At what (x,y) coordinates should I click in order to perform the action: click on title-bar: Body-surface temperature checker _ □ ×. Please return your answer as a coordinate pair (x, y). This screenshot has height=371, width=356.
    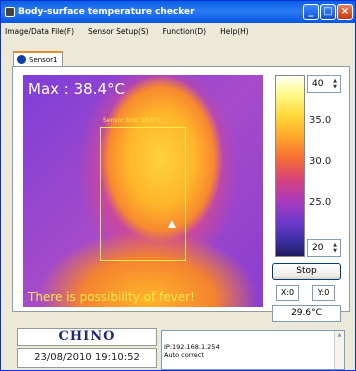
    Looking at the image, I should click on (178, 12).